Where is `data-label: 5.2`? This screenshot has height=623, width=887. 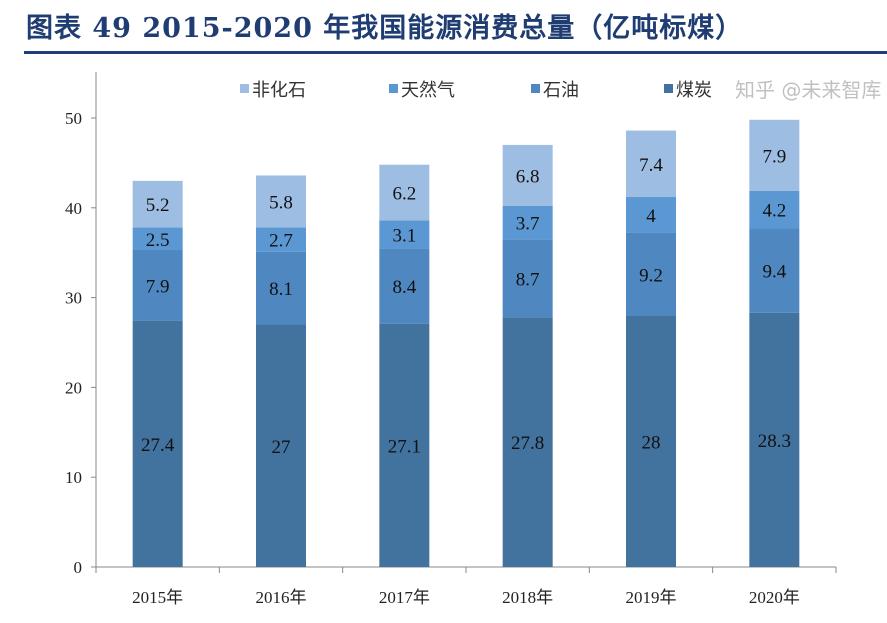
data-label: 5.2 is located at coordinates (158, 205).